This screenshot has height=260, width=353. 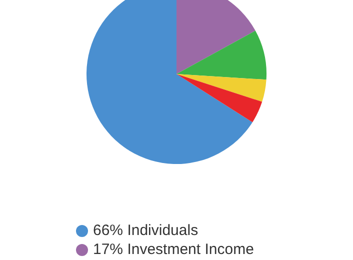 What do you see at coordinates (145, 230) in the screenshot?
I see `legend-label: 66% Individuals` at bounding box center [145, 230].